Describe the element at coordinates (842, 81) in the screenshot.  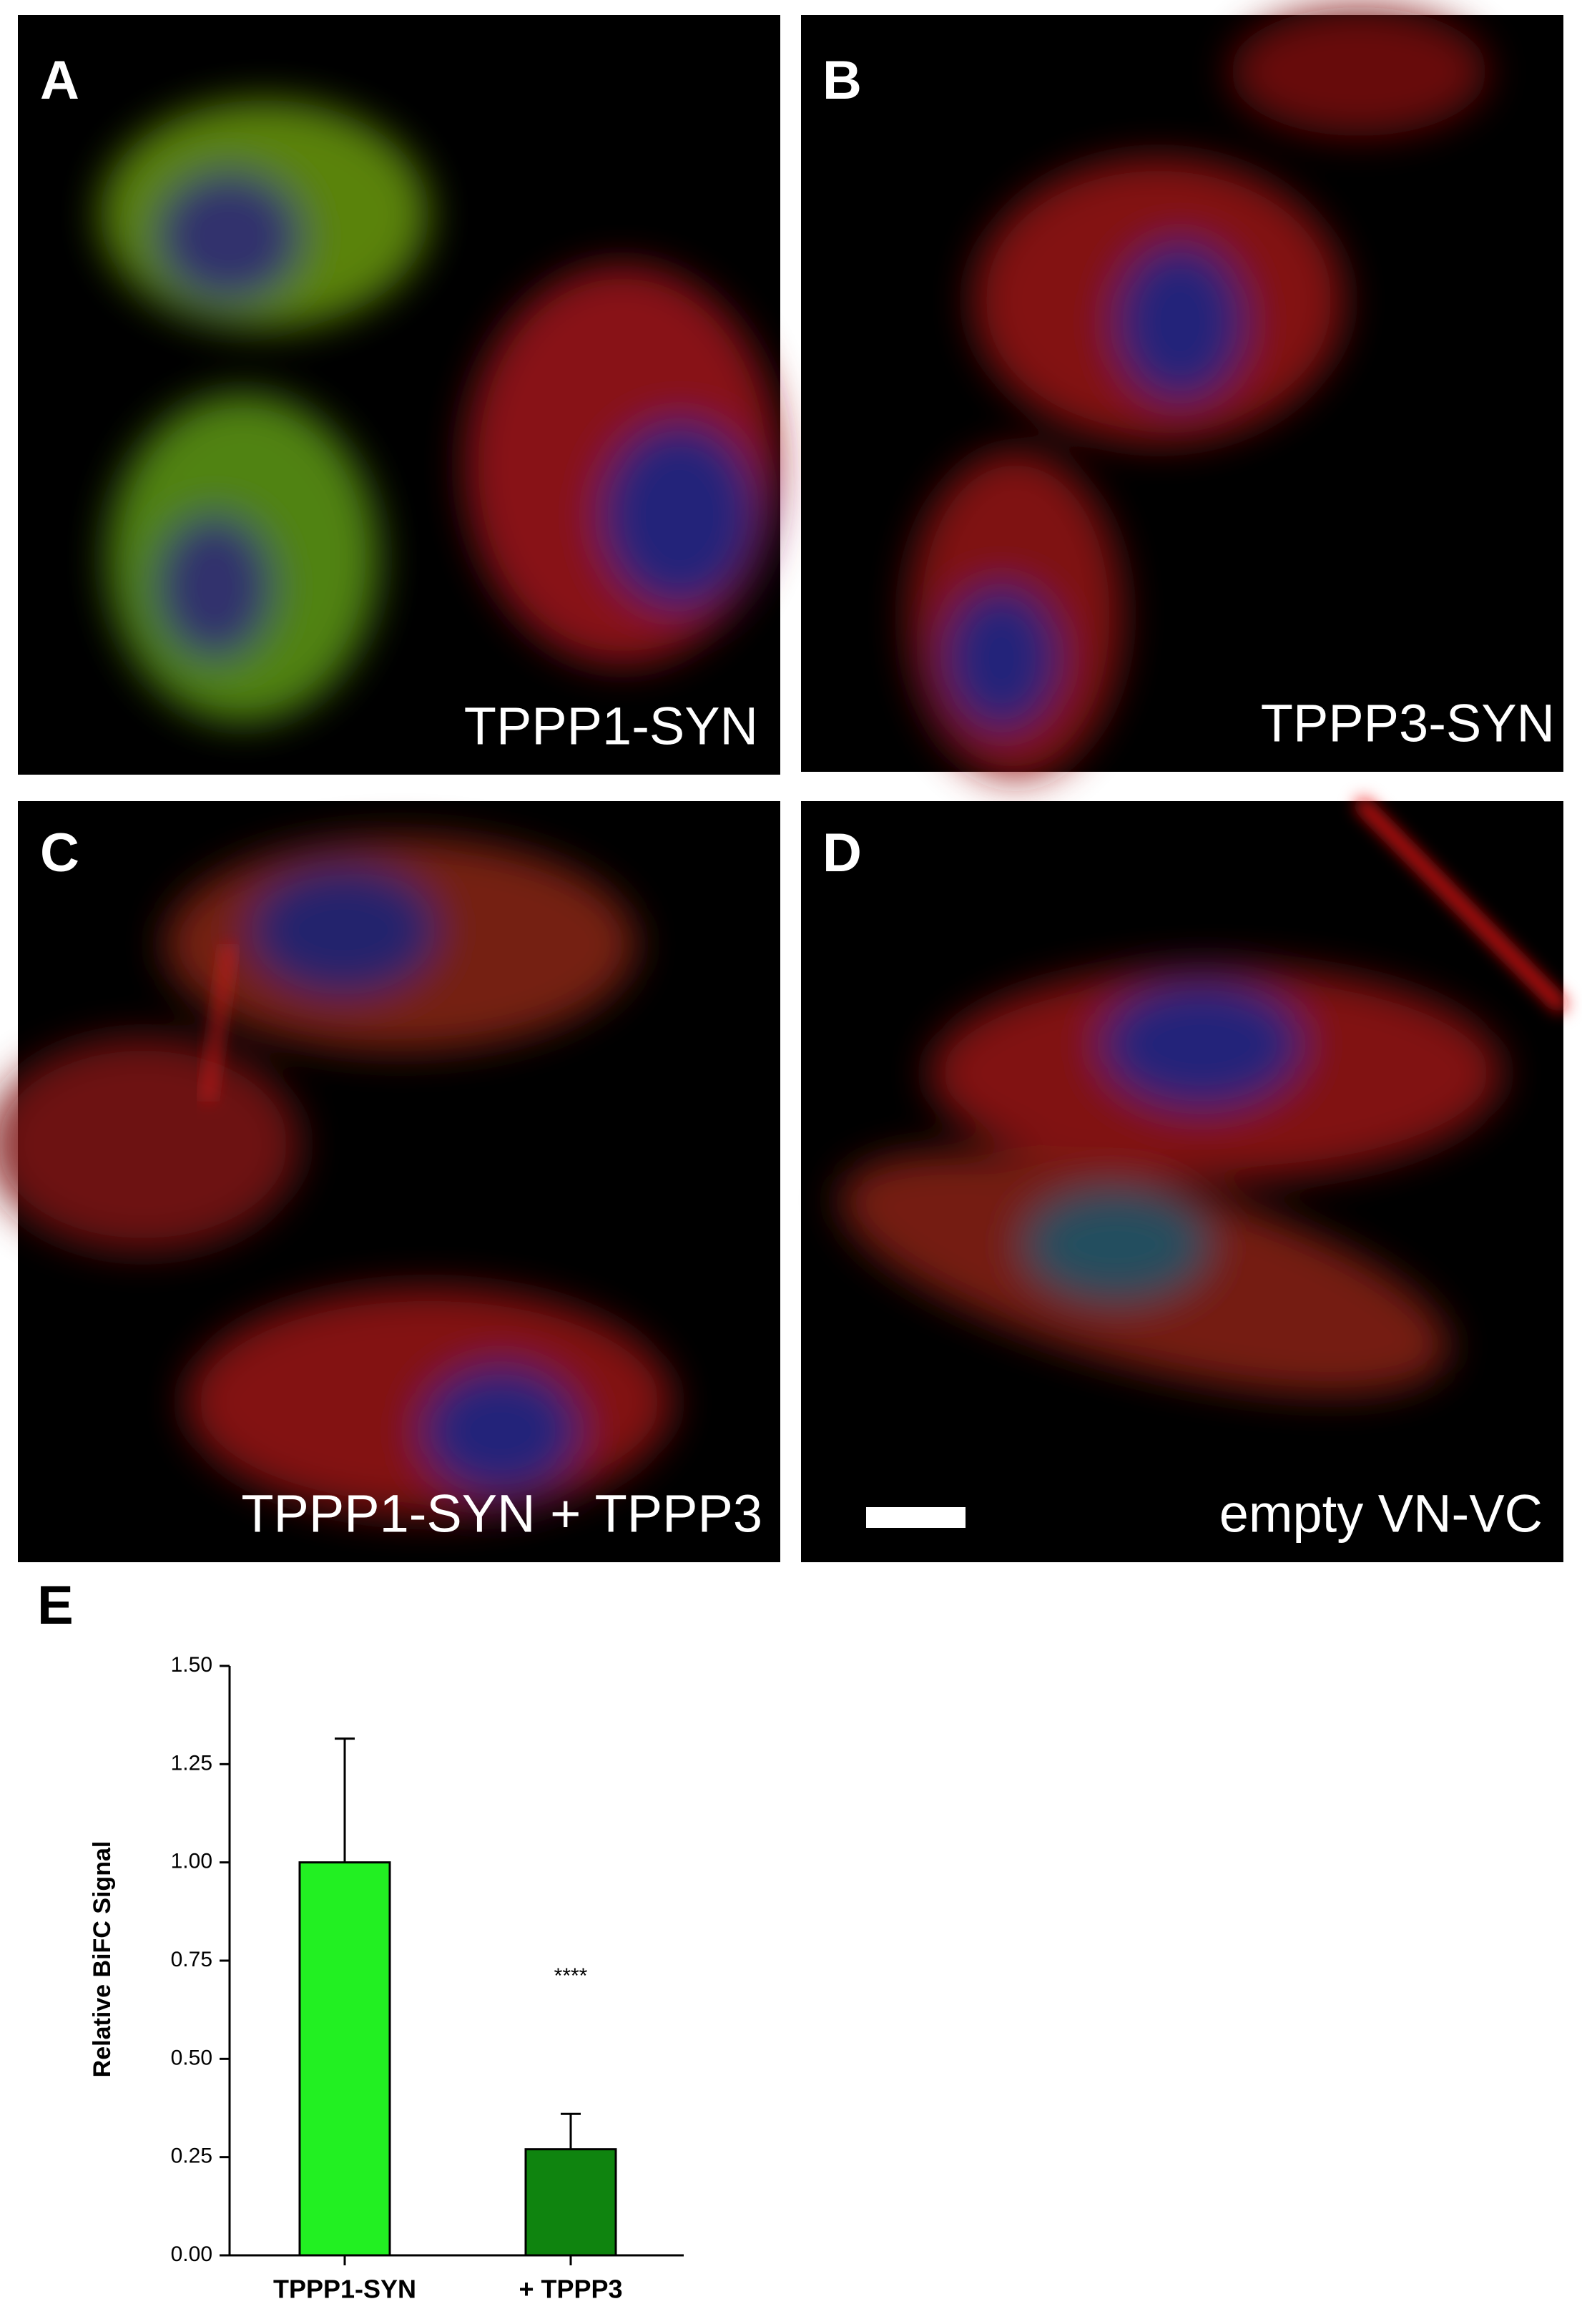
I see `panel-letter: B` at that location.